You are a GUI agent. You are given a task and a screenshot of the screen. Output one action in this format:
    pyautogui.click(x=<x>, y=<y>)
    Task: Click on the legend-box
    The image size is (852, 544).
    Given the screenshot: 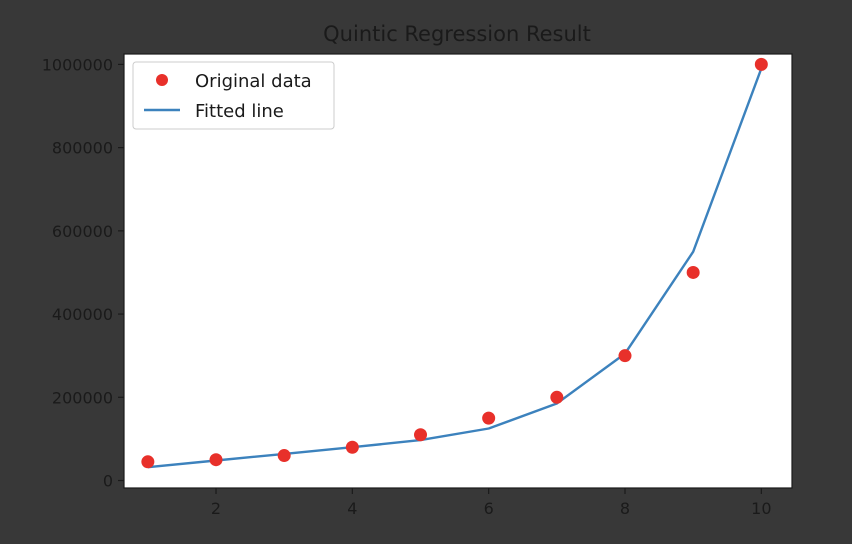 What is the action you would take?
    pyautogui.click(x=233, y=95)
    